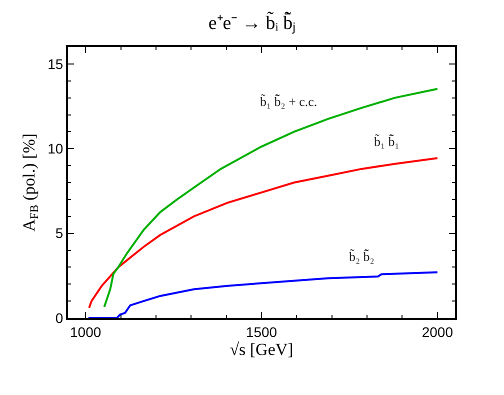  Describe the element at coordinates (59, 233) in the screenshot. I see `y-tick-label: 5` at that location.